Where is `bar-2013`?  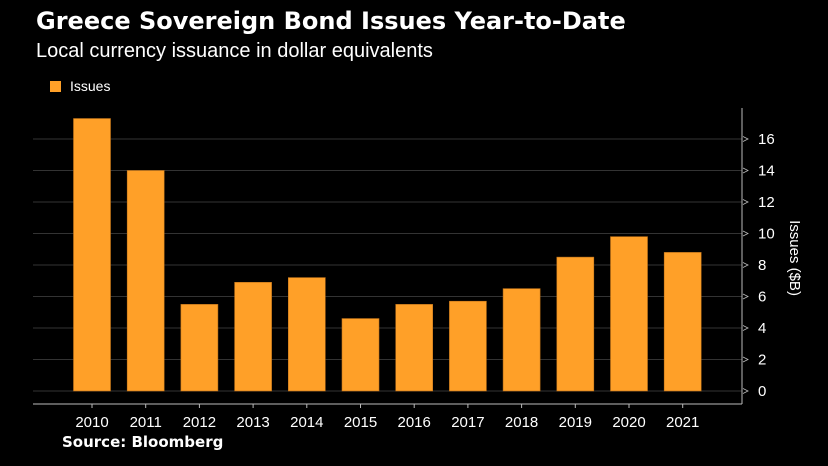
bar-2013 is located at coordinates (253, 337).